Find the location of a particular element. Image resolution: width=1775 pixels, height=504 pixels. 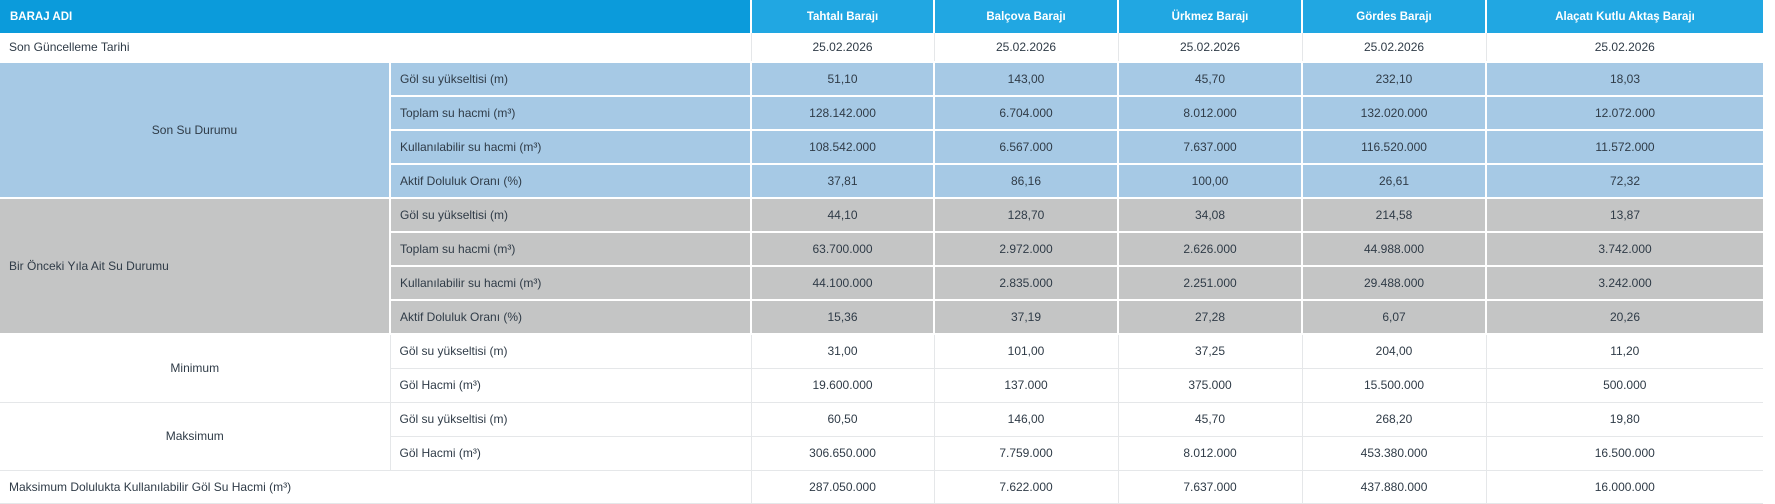

cell-value: 214,58 is located at coordinates (1394, 215).